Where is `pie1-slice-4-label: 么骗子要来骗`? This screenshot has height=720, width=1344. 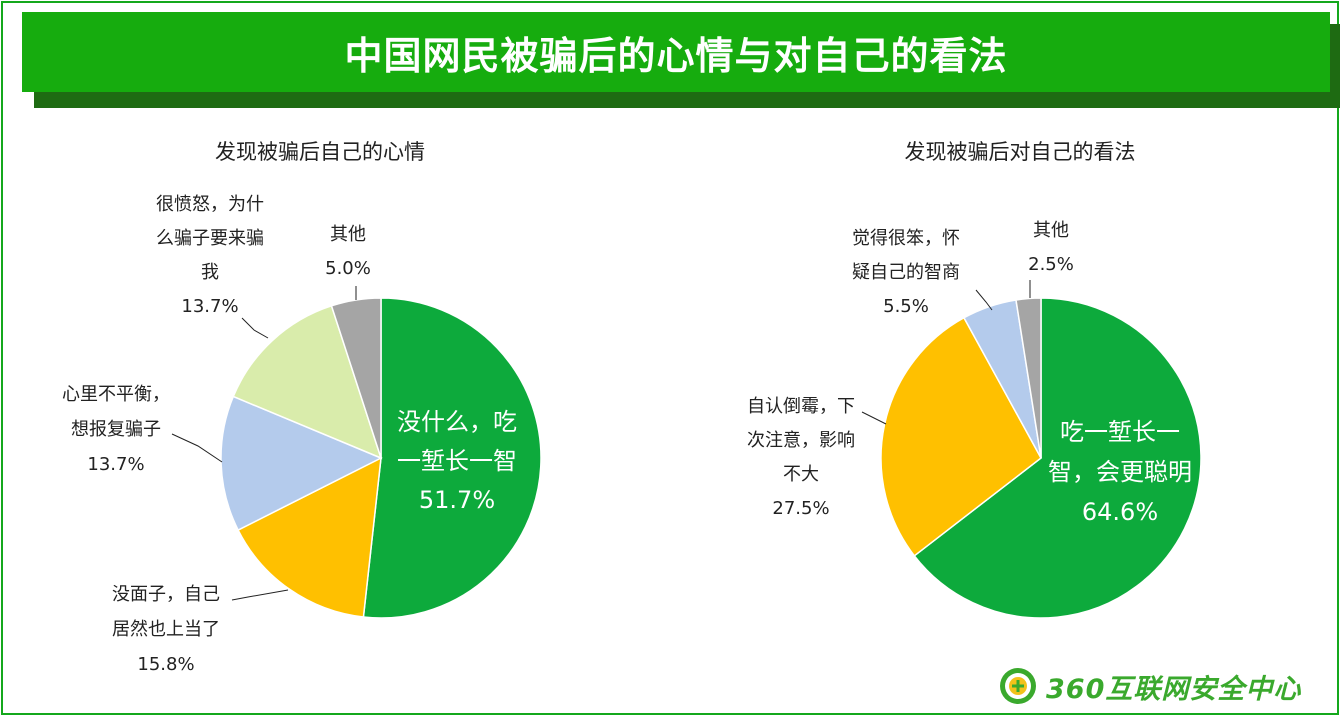 pie1-slice-4-label: 么骗子要来骗 is located at coordinates (210, 238).